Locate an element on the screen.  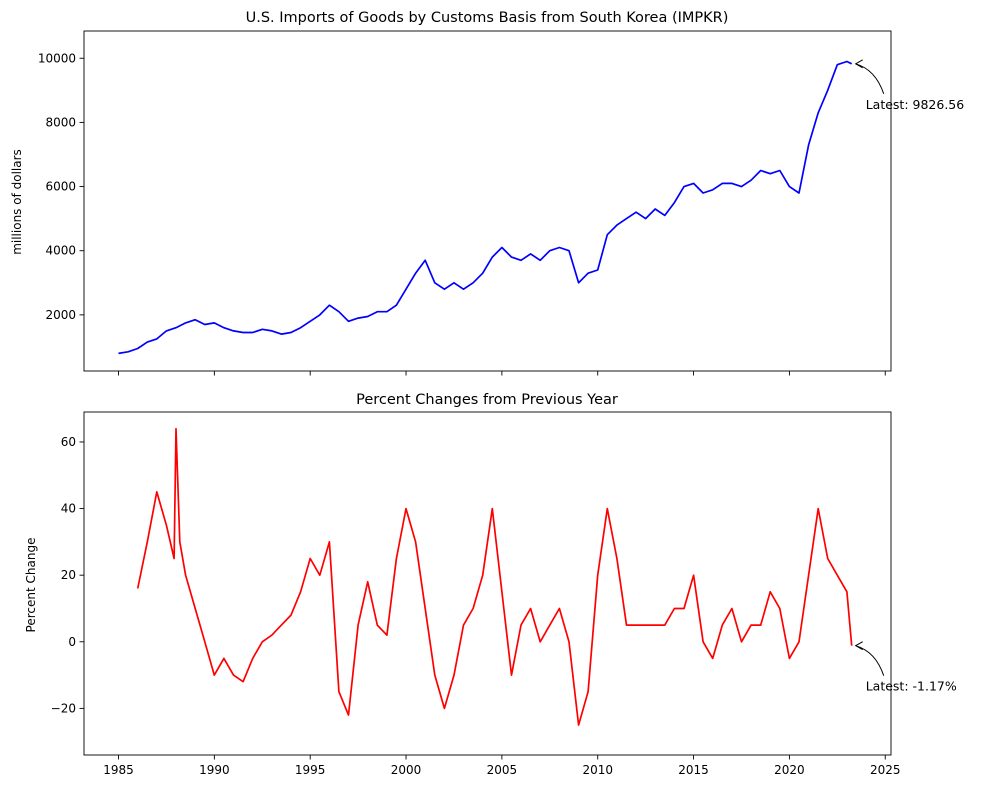
x-tick-label: 2015 is located at coordinates (693, 770).